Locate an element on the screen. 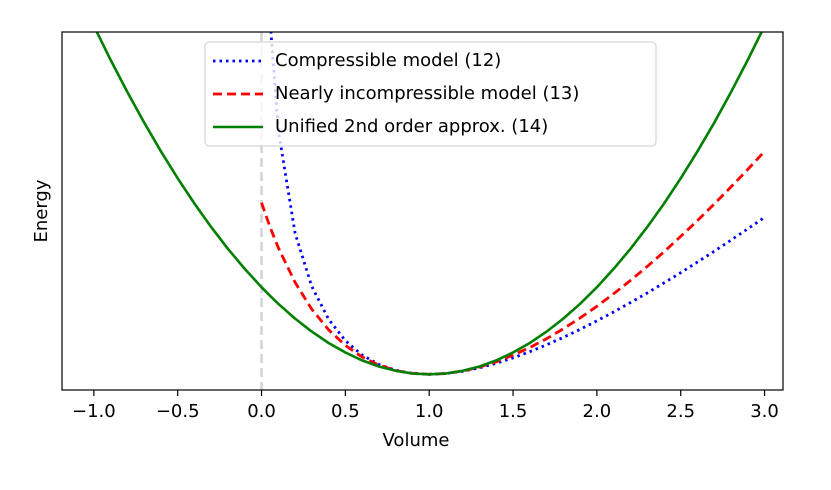 Image resolution: width=831 pixels, height=490 pixels. legend-label: Nearly incompressible model (13) is located at coordinates (427, 93).